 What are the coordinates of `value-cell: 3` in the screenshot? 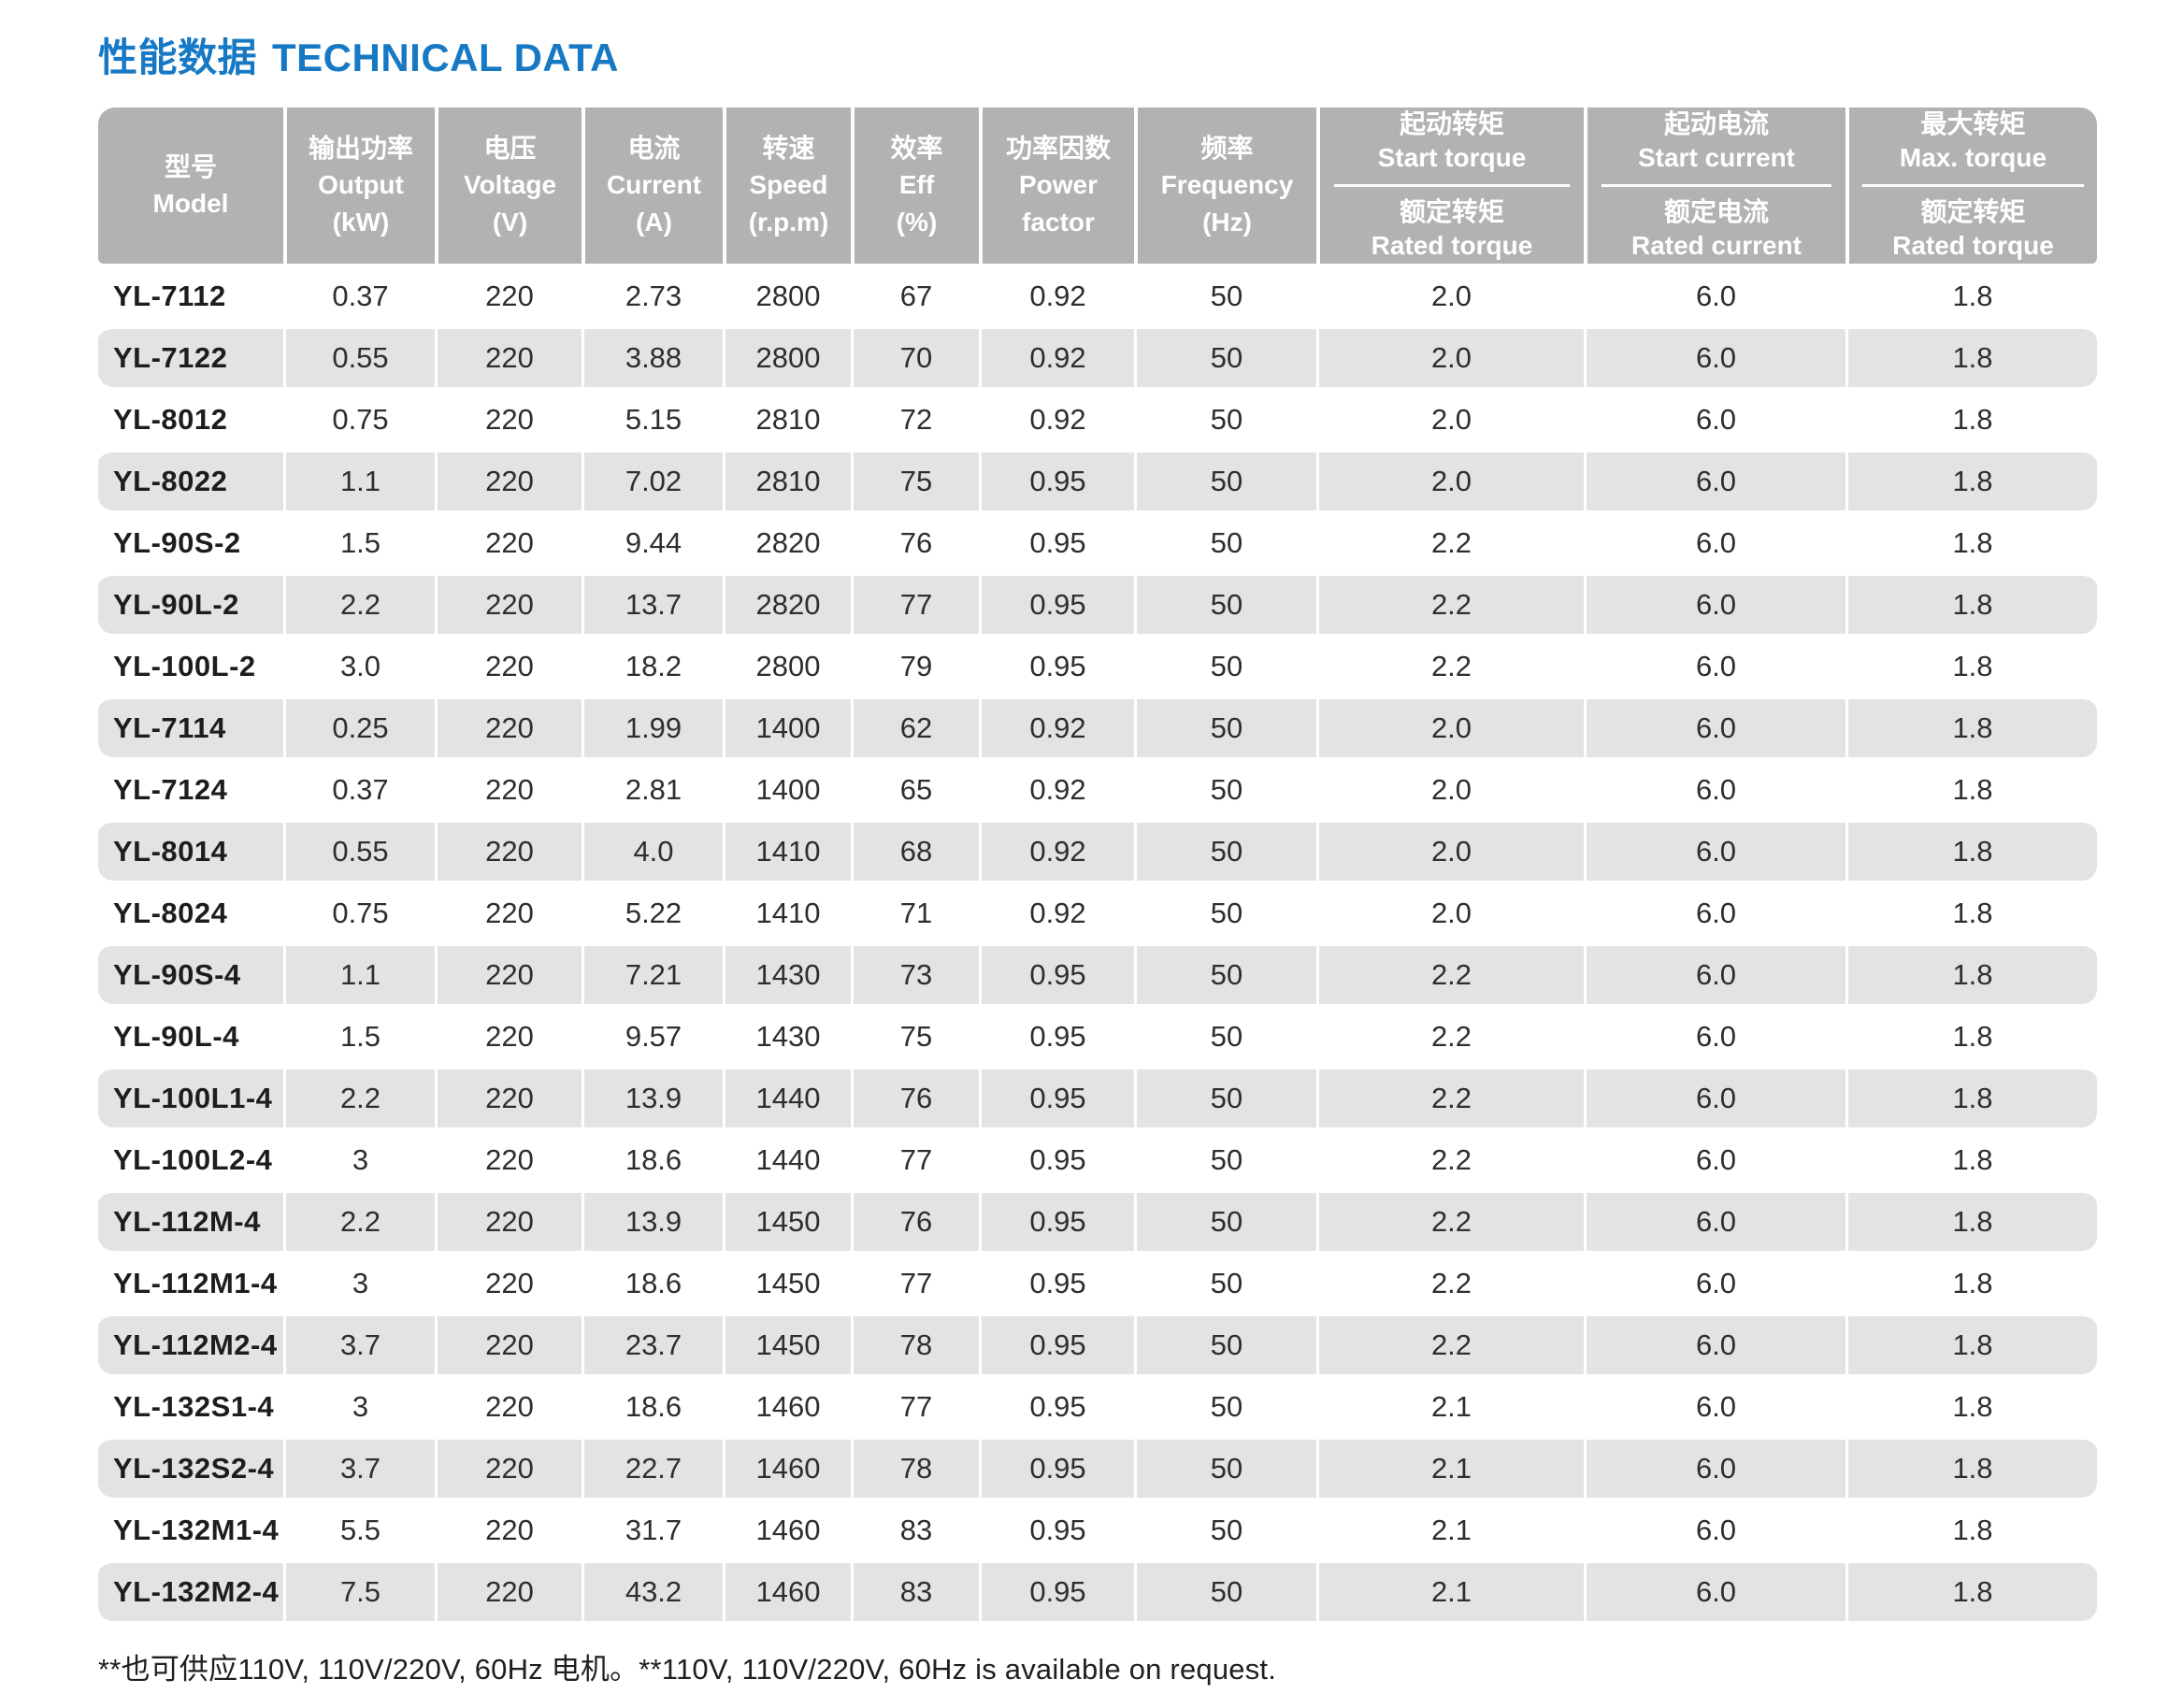 It's located at (359, 1158).